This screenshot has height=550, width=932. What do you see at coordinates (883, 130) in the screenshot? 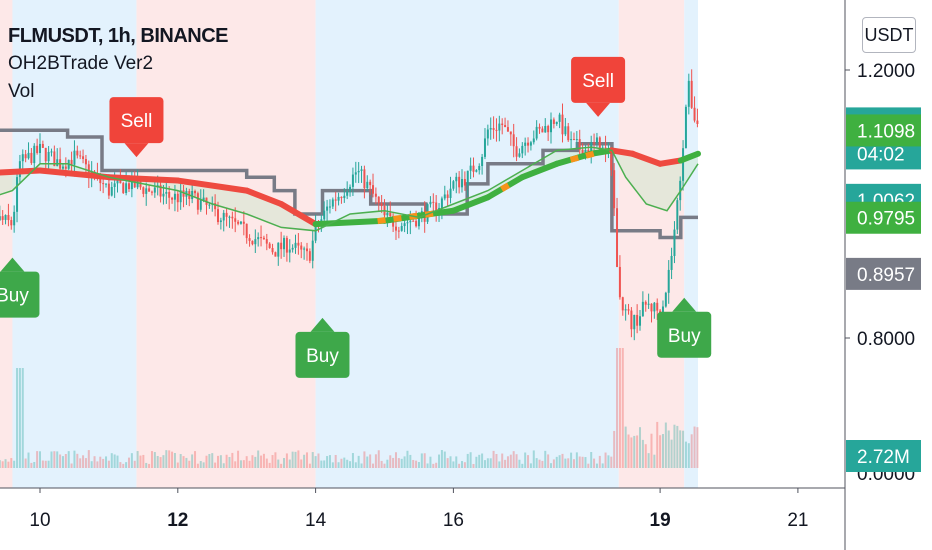
I see `price-tag-1.1098: 1.1098` at bounding box center [883, 130].